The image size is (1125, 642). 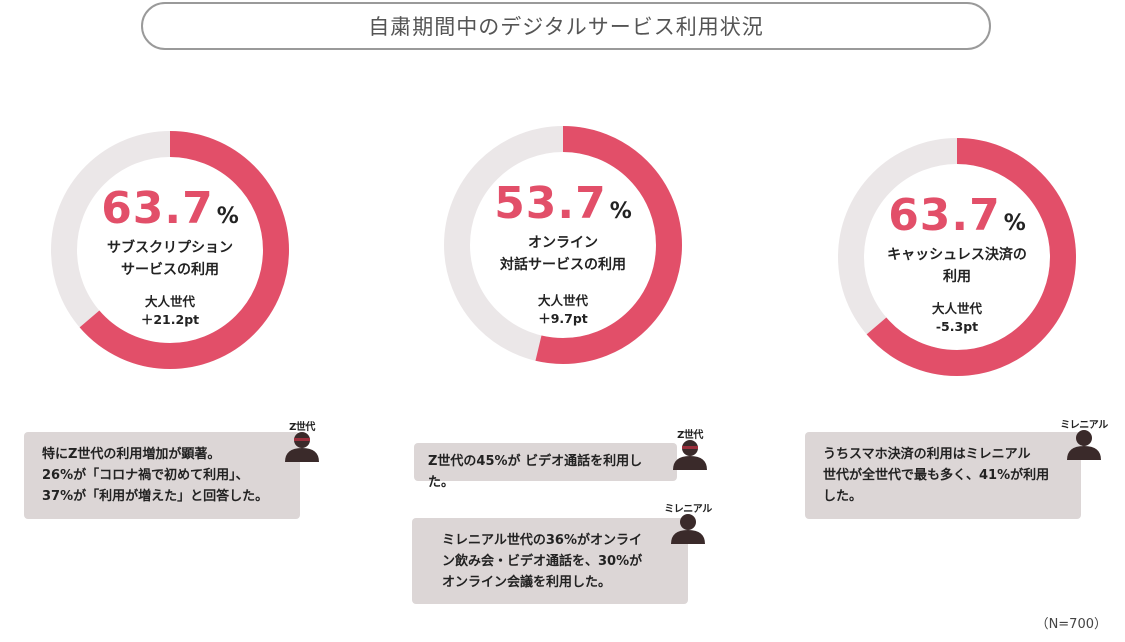 What do you see at coordinates (563, 310) in the screenshot?
I see `delta-block: 大人世代 ＋9.7pt` at bounding box center [563, 310].